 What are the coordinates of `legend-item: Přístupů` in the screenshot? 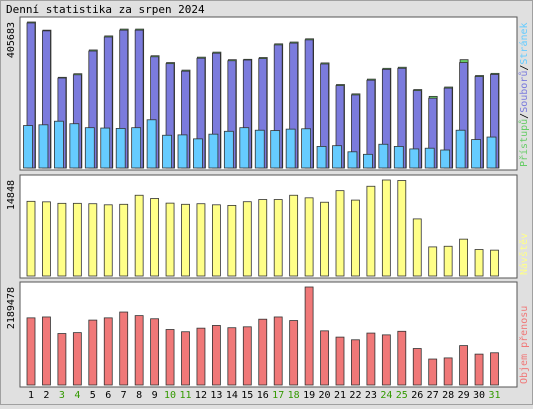 It's located at (524, 143).